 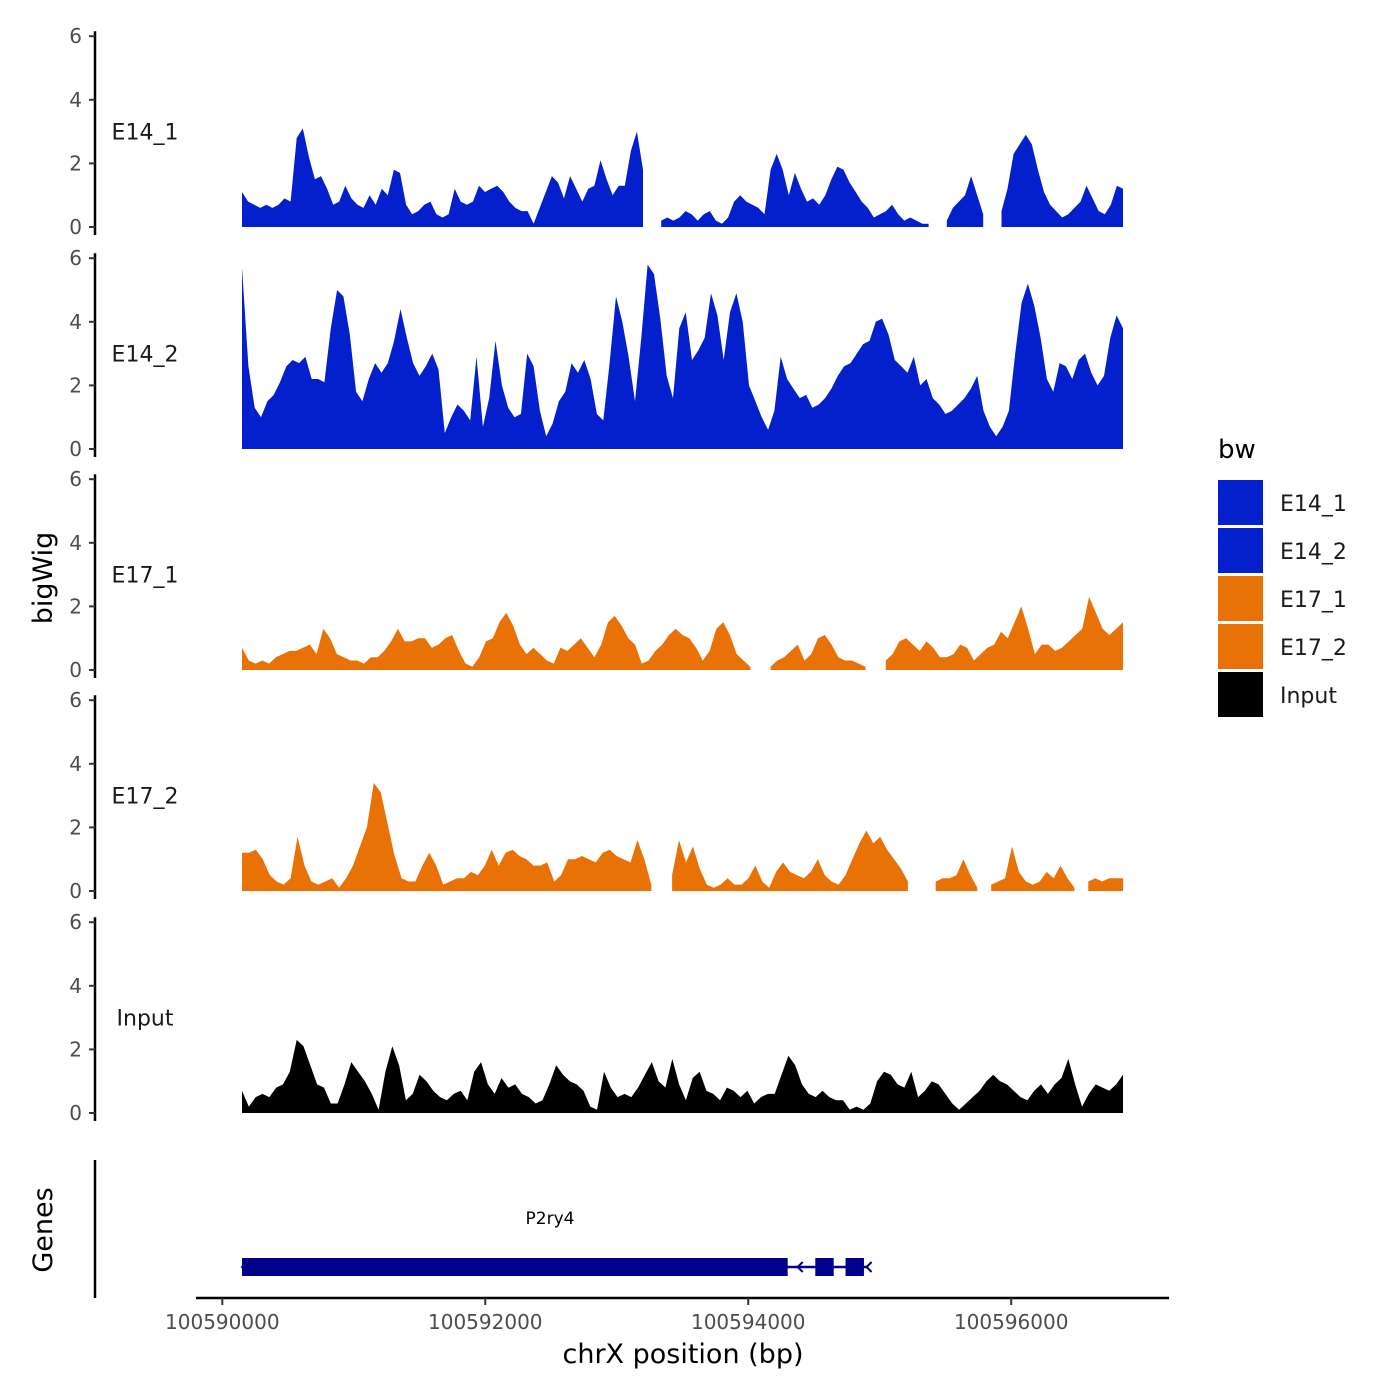 I want to click on legend-label: E14_1, so click(x=1313, y=504).